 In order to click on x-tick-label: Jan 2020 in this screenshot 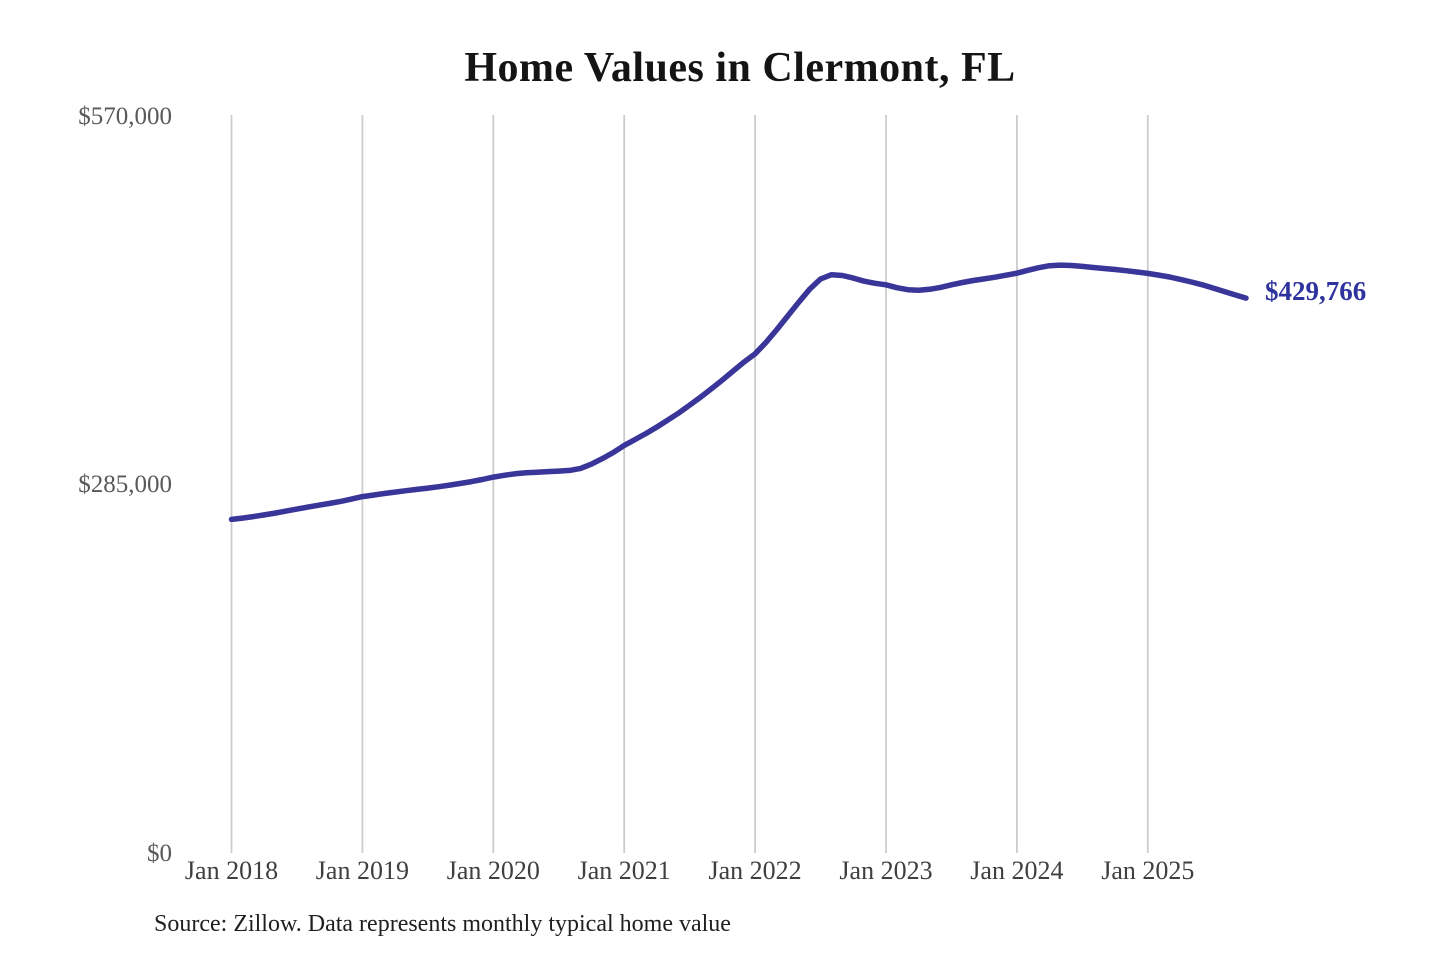, I will do `click(493, 870)`.